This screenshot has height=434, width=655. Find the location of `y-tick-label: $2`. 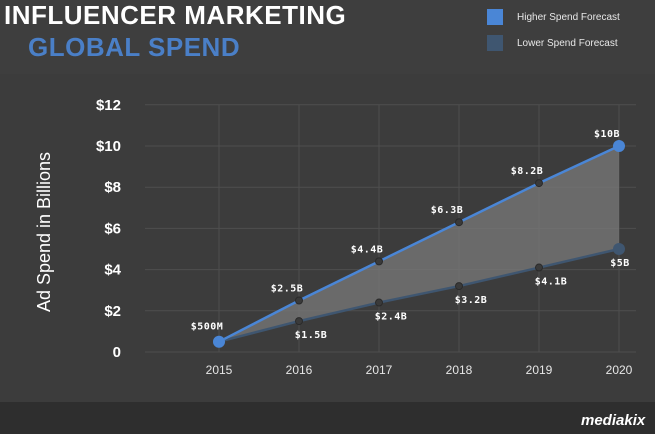

y-tick-label: $2 is located at coordinates (112, 311).